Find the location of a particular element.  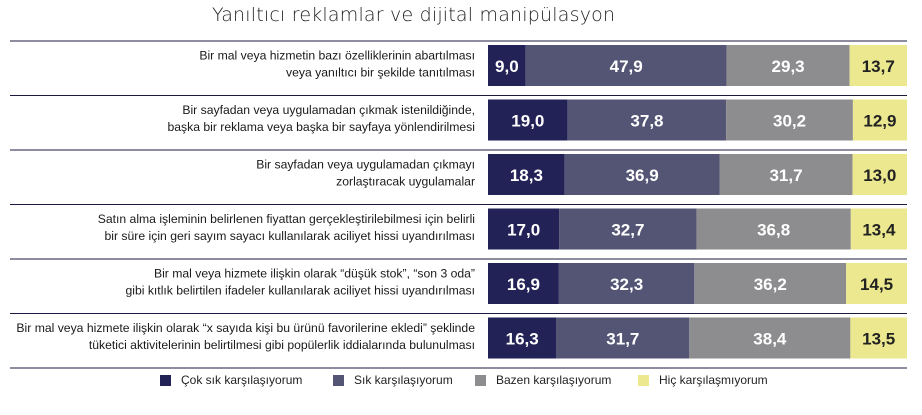

data-label: 13,5 is located at coordinates (878, 339).